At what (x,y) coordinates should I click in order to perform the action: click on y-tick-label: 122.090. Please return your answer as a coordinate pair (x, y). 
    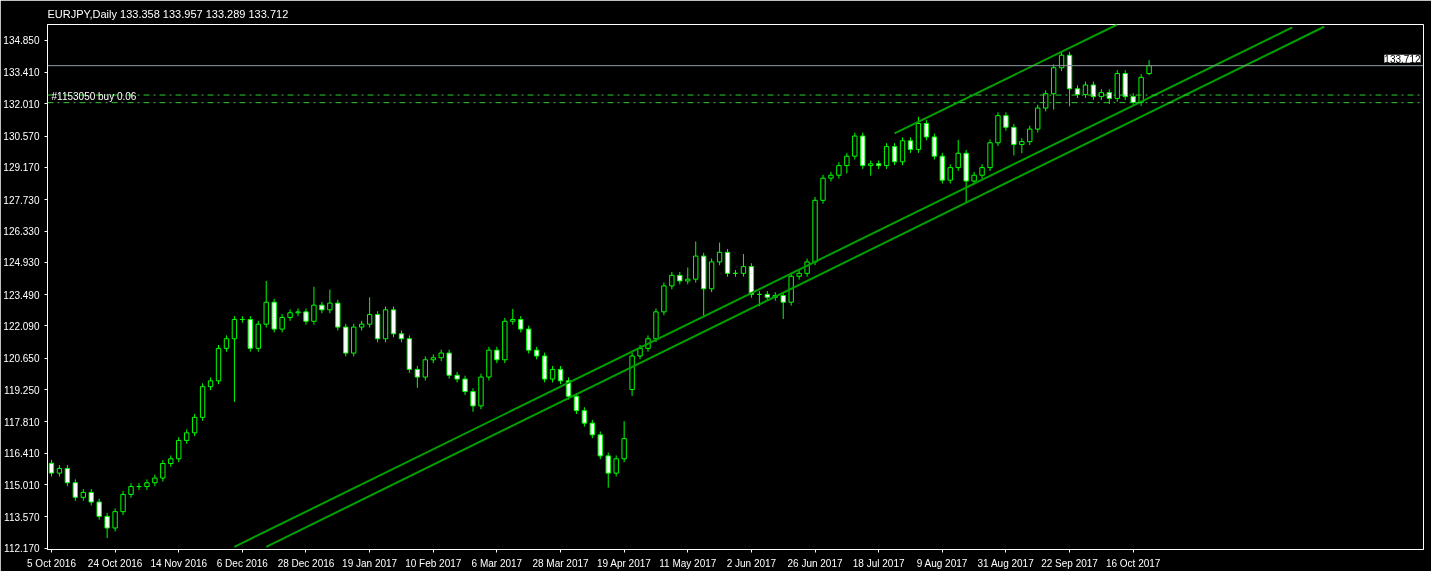
    Looking at the image, I should click on (21, 326).